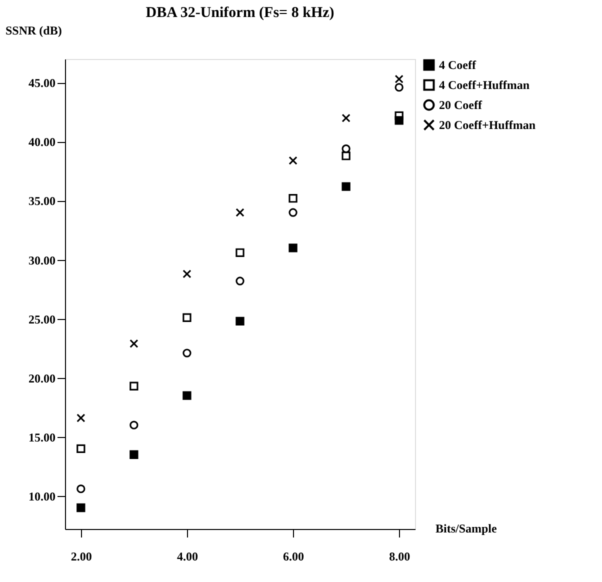 Image resolution: width=602 pixels, height=582 pixels. What do you see at coordinates (42, 201) in the screenshot?
I see `y-tick-label: 35.00` at bounding box center [42, 201].